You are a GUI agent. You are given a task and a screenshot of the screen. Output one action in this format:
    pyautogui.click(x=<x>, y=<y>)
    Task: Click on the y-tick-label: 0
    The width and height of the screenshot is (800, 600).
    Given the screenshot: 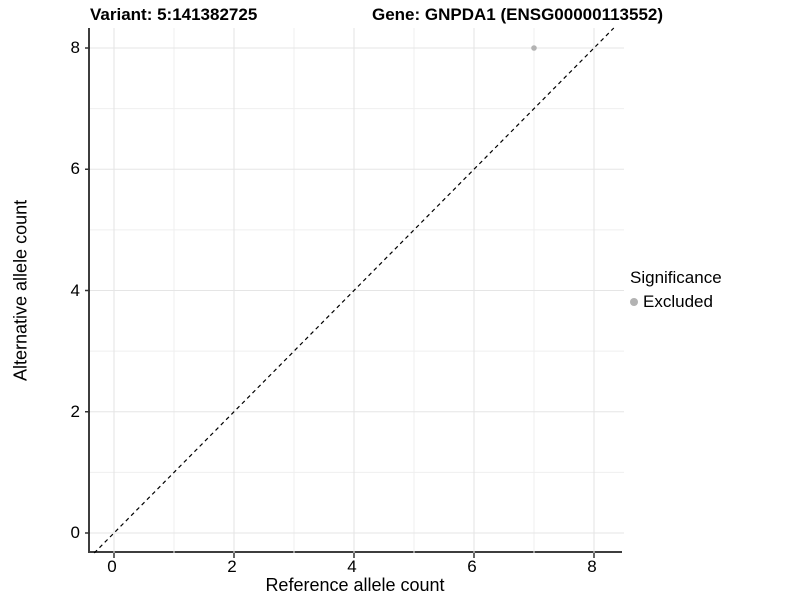 What is the action you would take?
    pyautogui.click(x=75, y=532)
    